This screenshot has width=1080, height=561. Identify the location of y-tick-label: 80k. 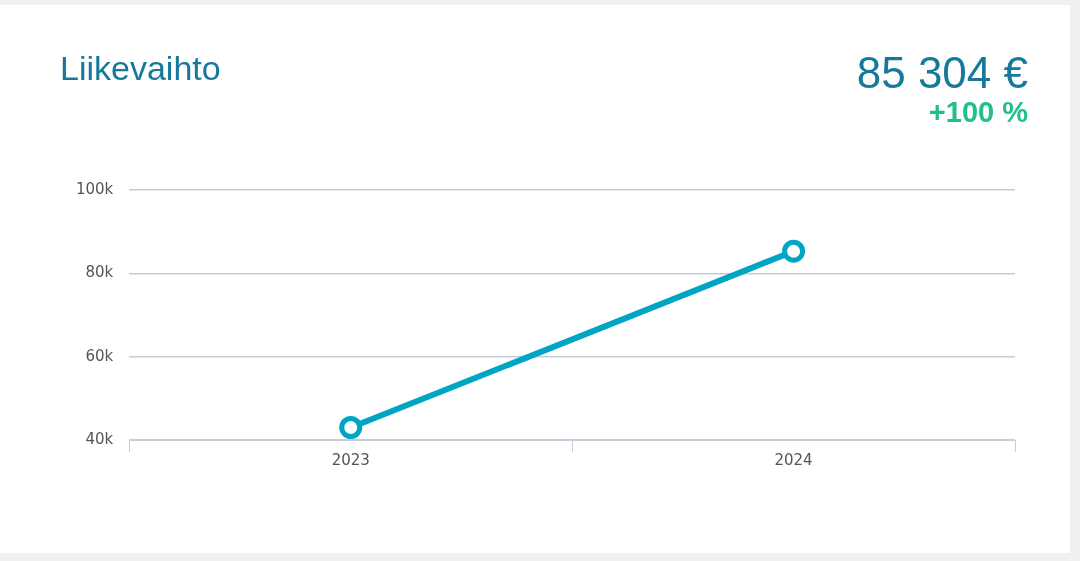
(99, 272).